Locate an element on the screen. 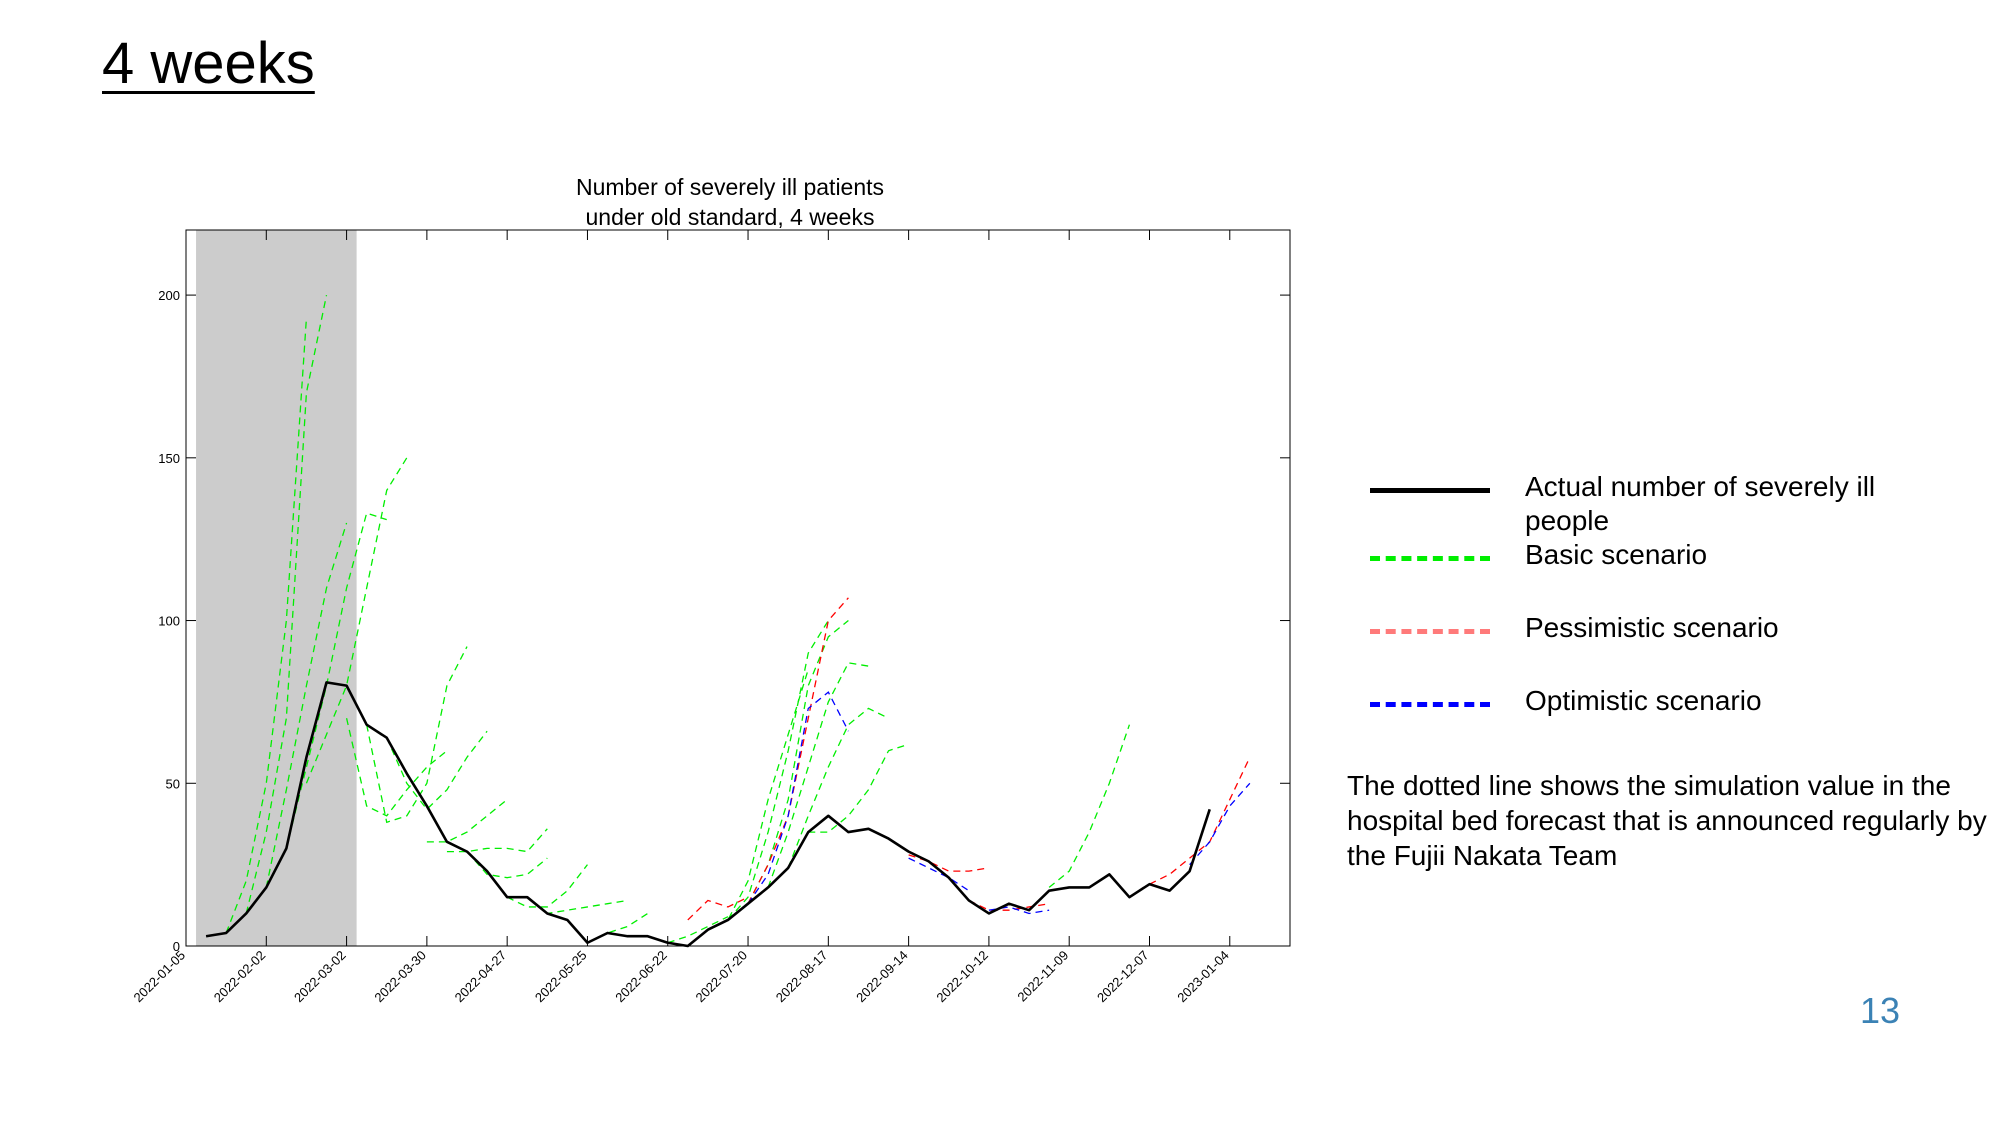  x-tick-label: 2023-01-04 is located at coordinates (1203, 977).